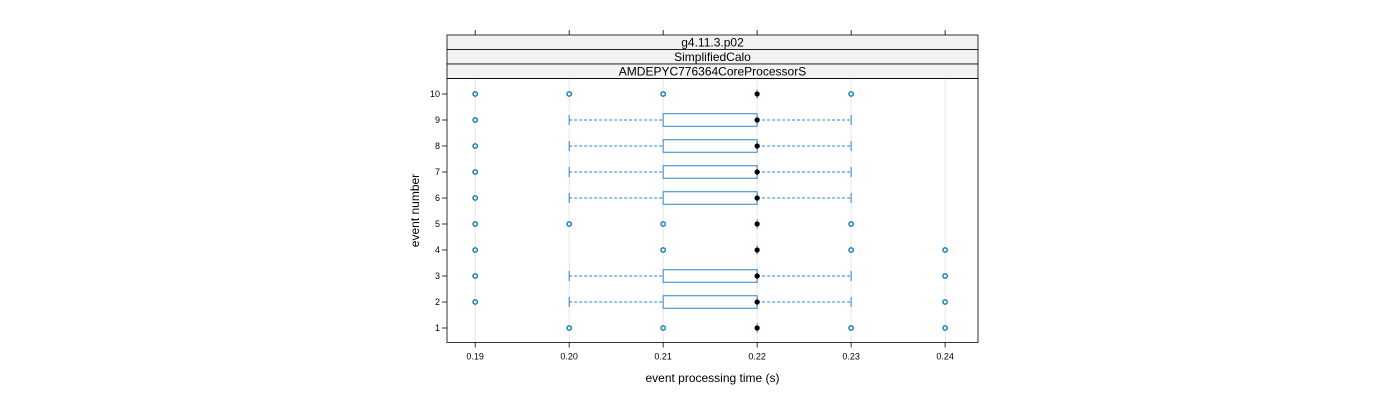 The height and width of the screenshot is (400, 1400). I want to click on event-1-box, so click(757, 328).